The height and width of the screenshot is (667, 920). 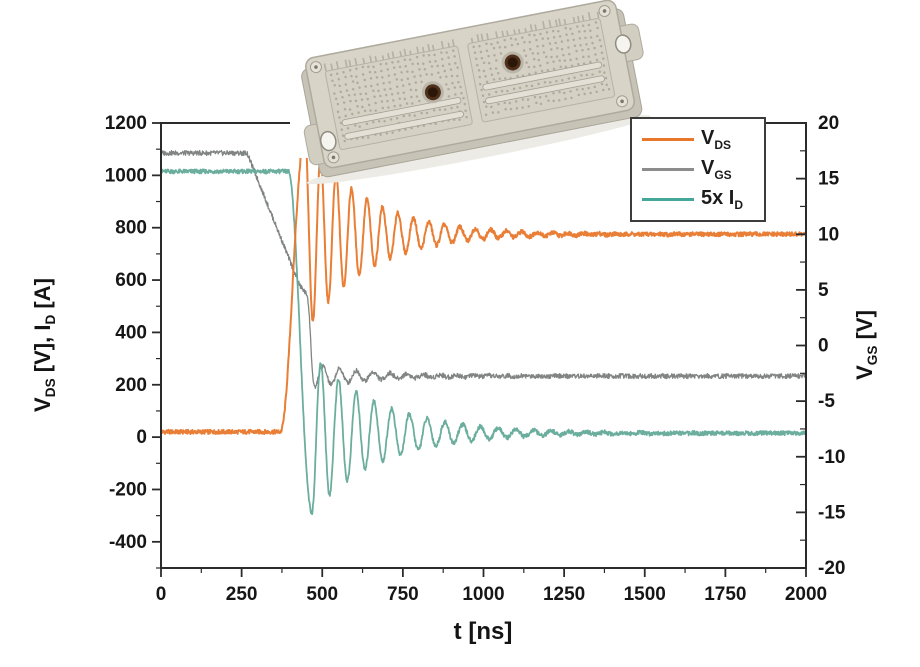 What do you see at coordinates (403, 594) in the screenshot?
I see `x-tick-label: 750` at bounding box center [403, 594].